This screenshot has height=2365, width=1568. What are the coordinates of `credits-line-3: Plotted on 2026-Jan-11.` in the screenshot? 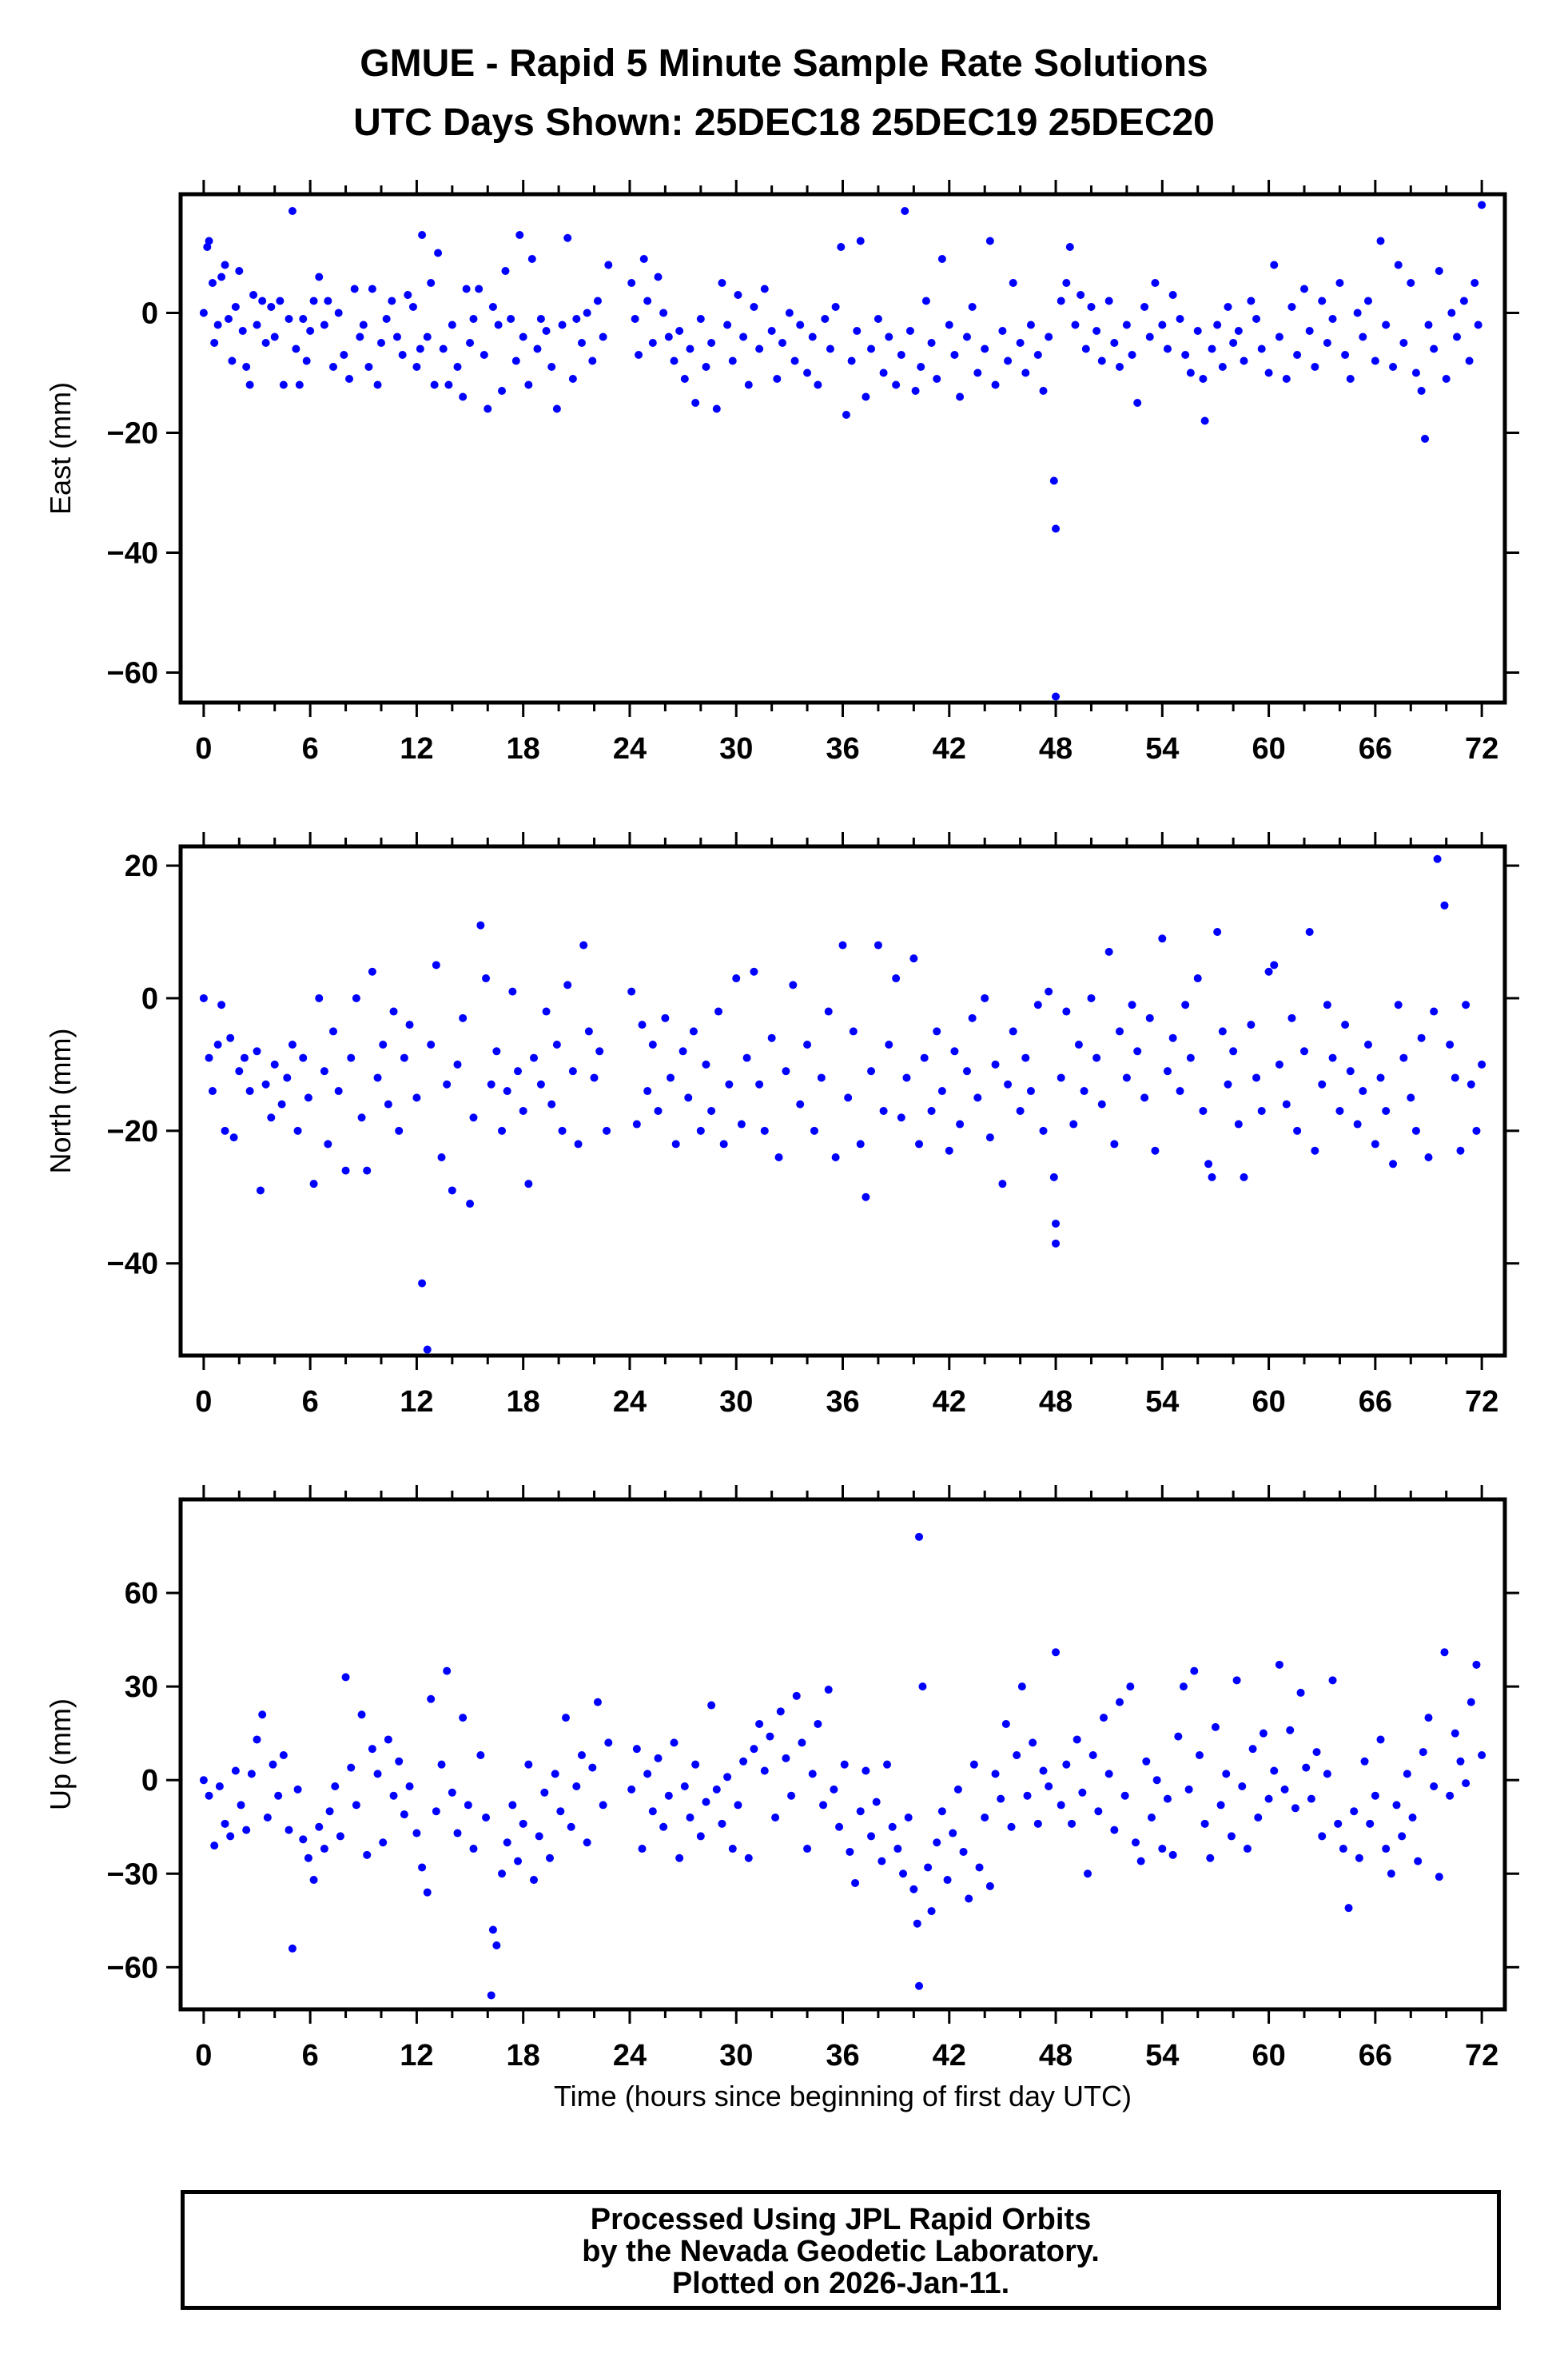 It's located at (840, 2283).